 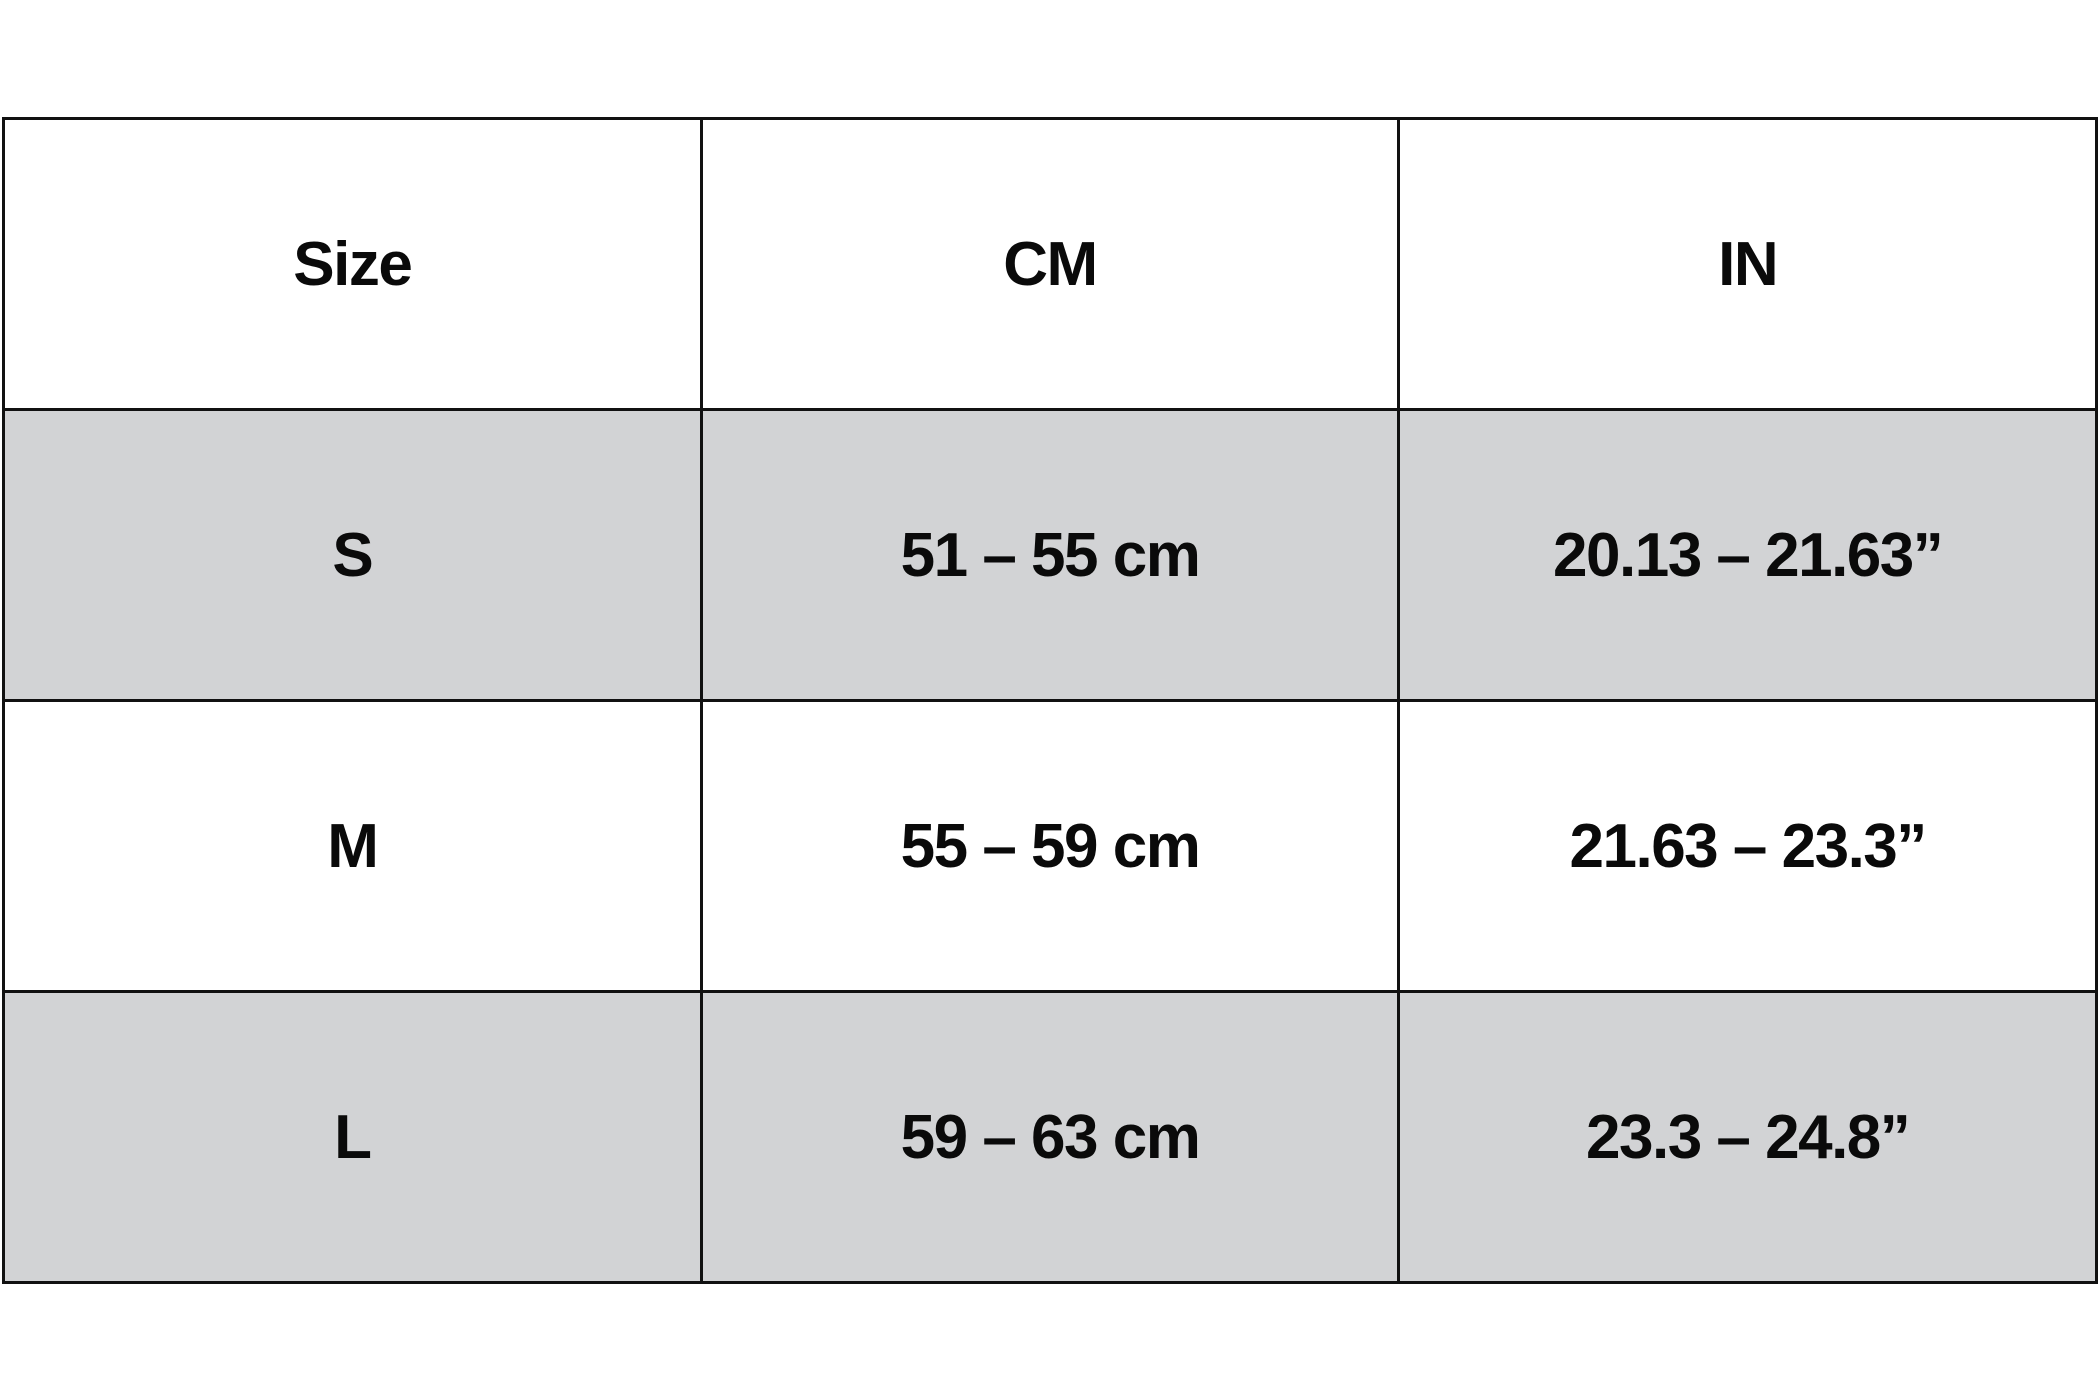 I want to click on size-cell: M, so click(x=352, y=846).